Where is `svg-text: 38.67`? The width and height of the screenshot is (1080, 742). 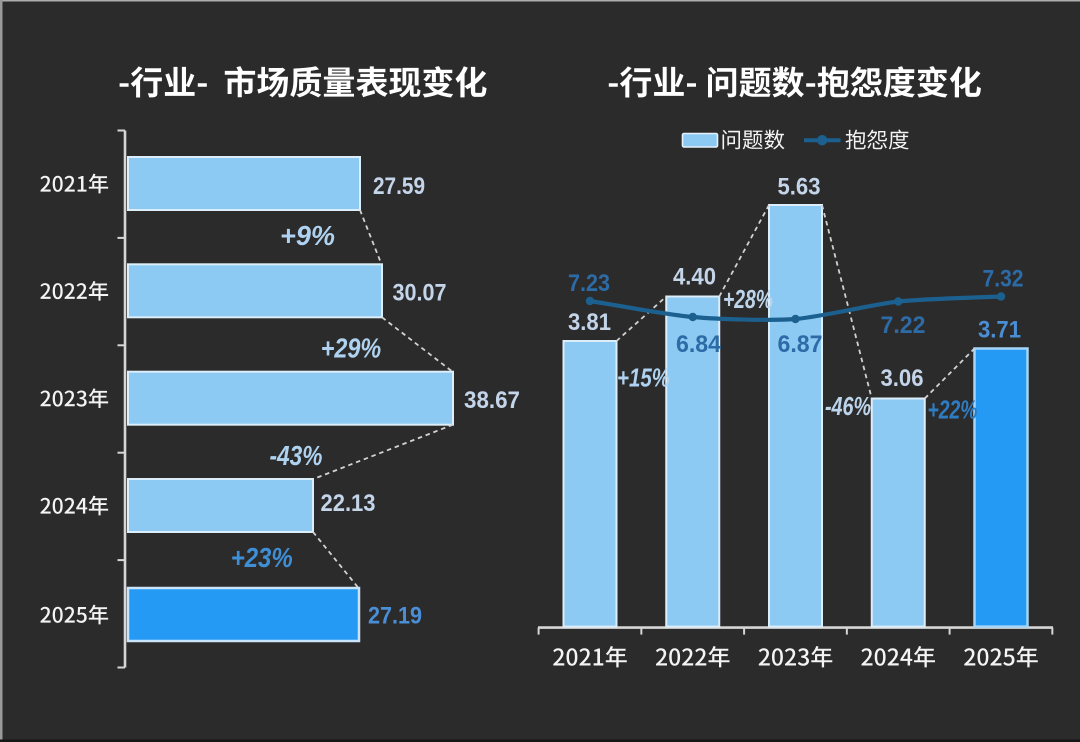
svg-text: 38.67 is located at coordinates (492, 400).